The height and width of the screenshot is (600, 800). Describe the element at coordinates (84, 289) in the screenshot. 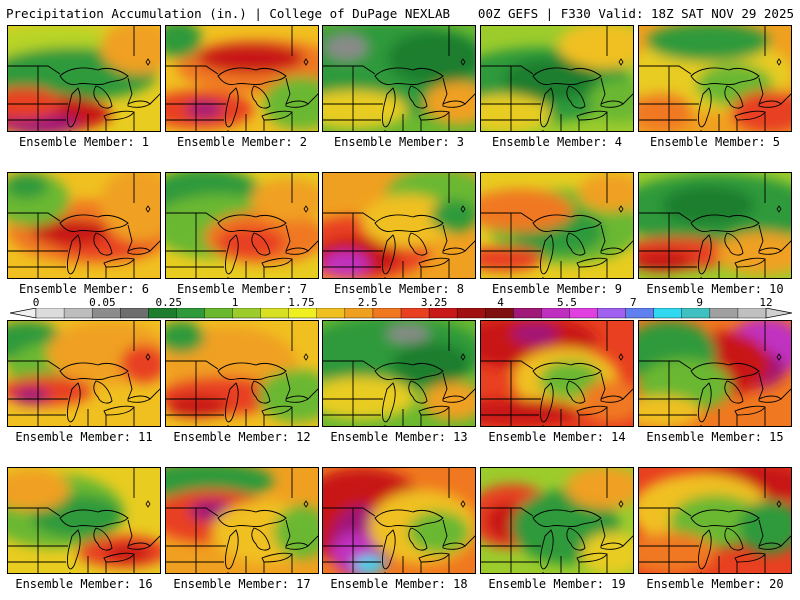

I see `ensemble-member-label: Ensemble Member: 6` at that location.